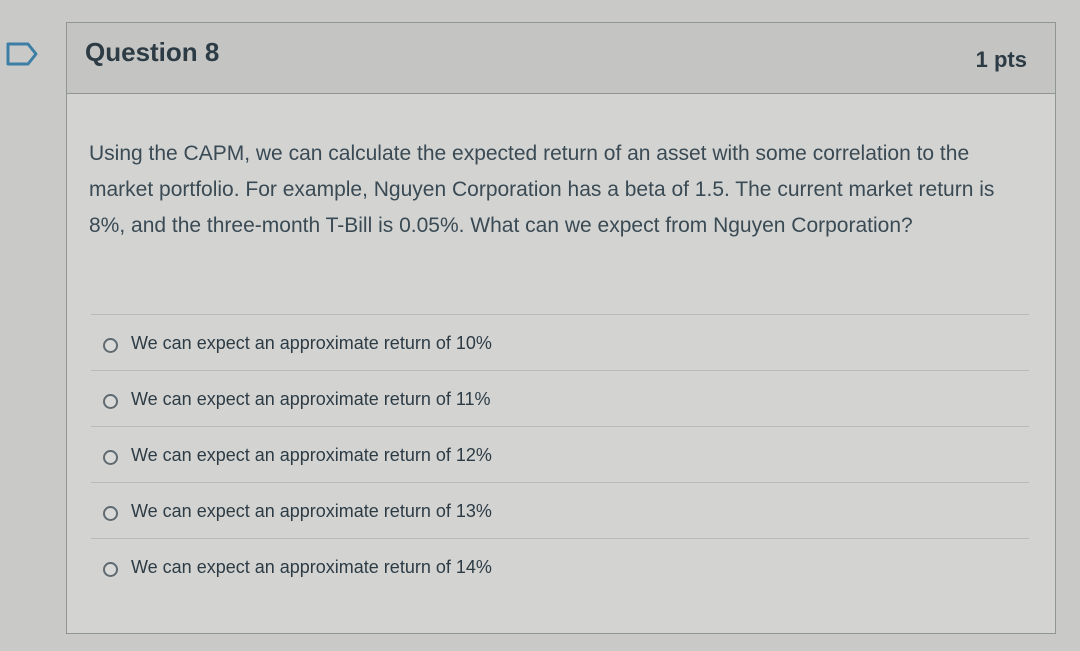 The image size is (1080, 651). What do you see at coordinates (152, 52) in the screenshot?
I see `question-title: Question 8` at bounding box center [152, 52].